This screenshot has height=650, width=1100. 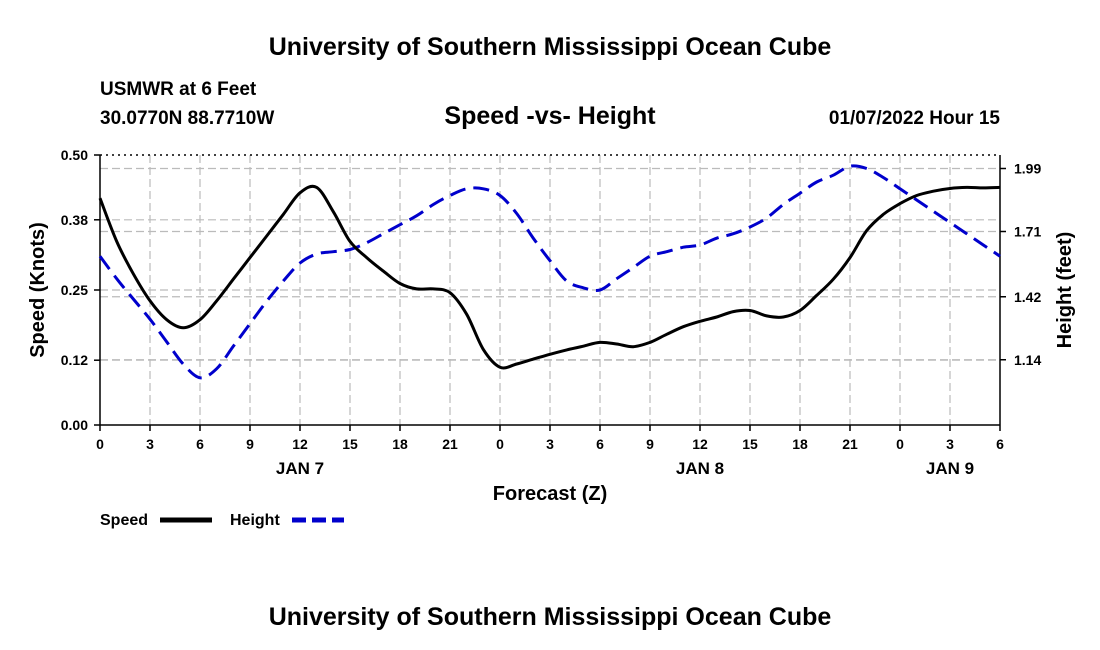 I want to click on legend-height-label: Height, so click(x=255, y=520).